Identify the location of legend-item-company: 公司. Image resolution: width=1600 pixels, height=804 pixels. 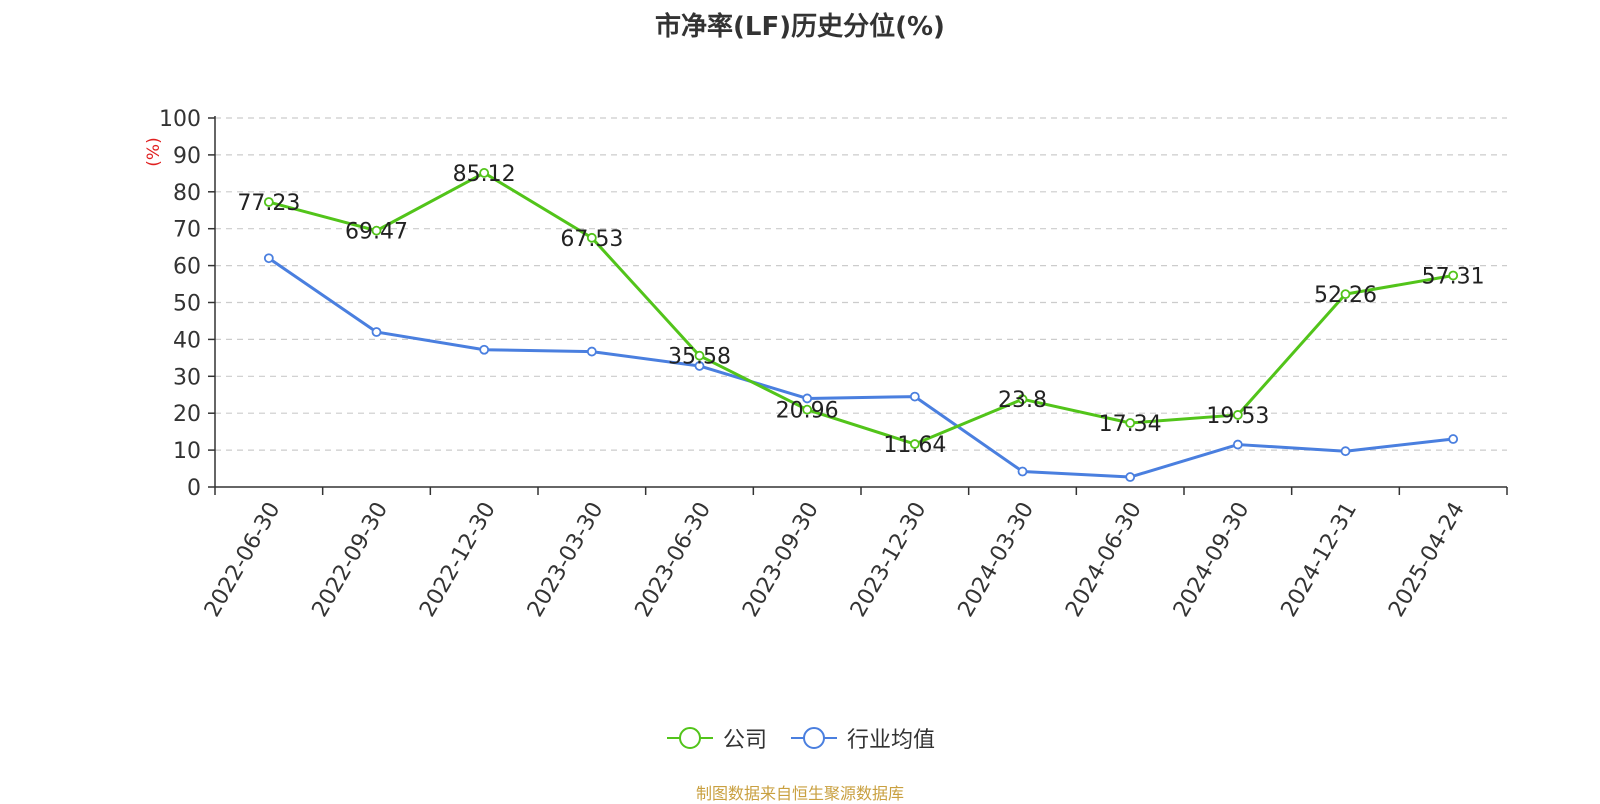
(716, 738).